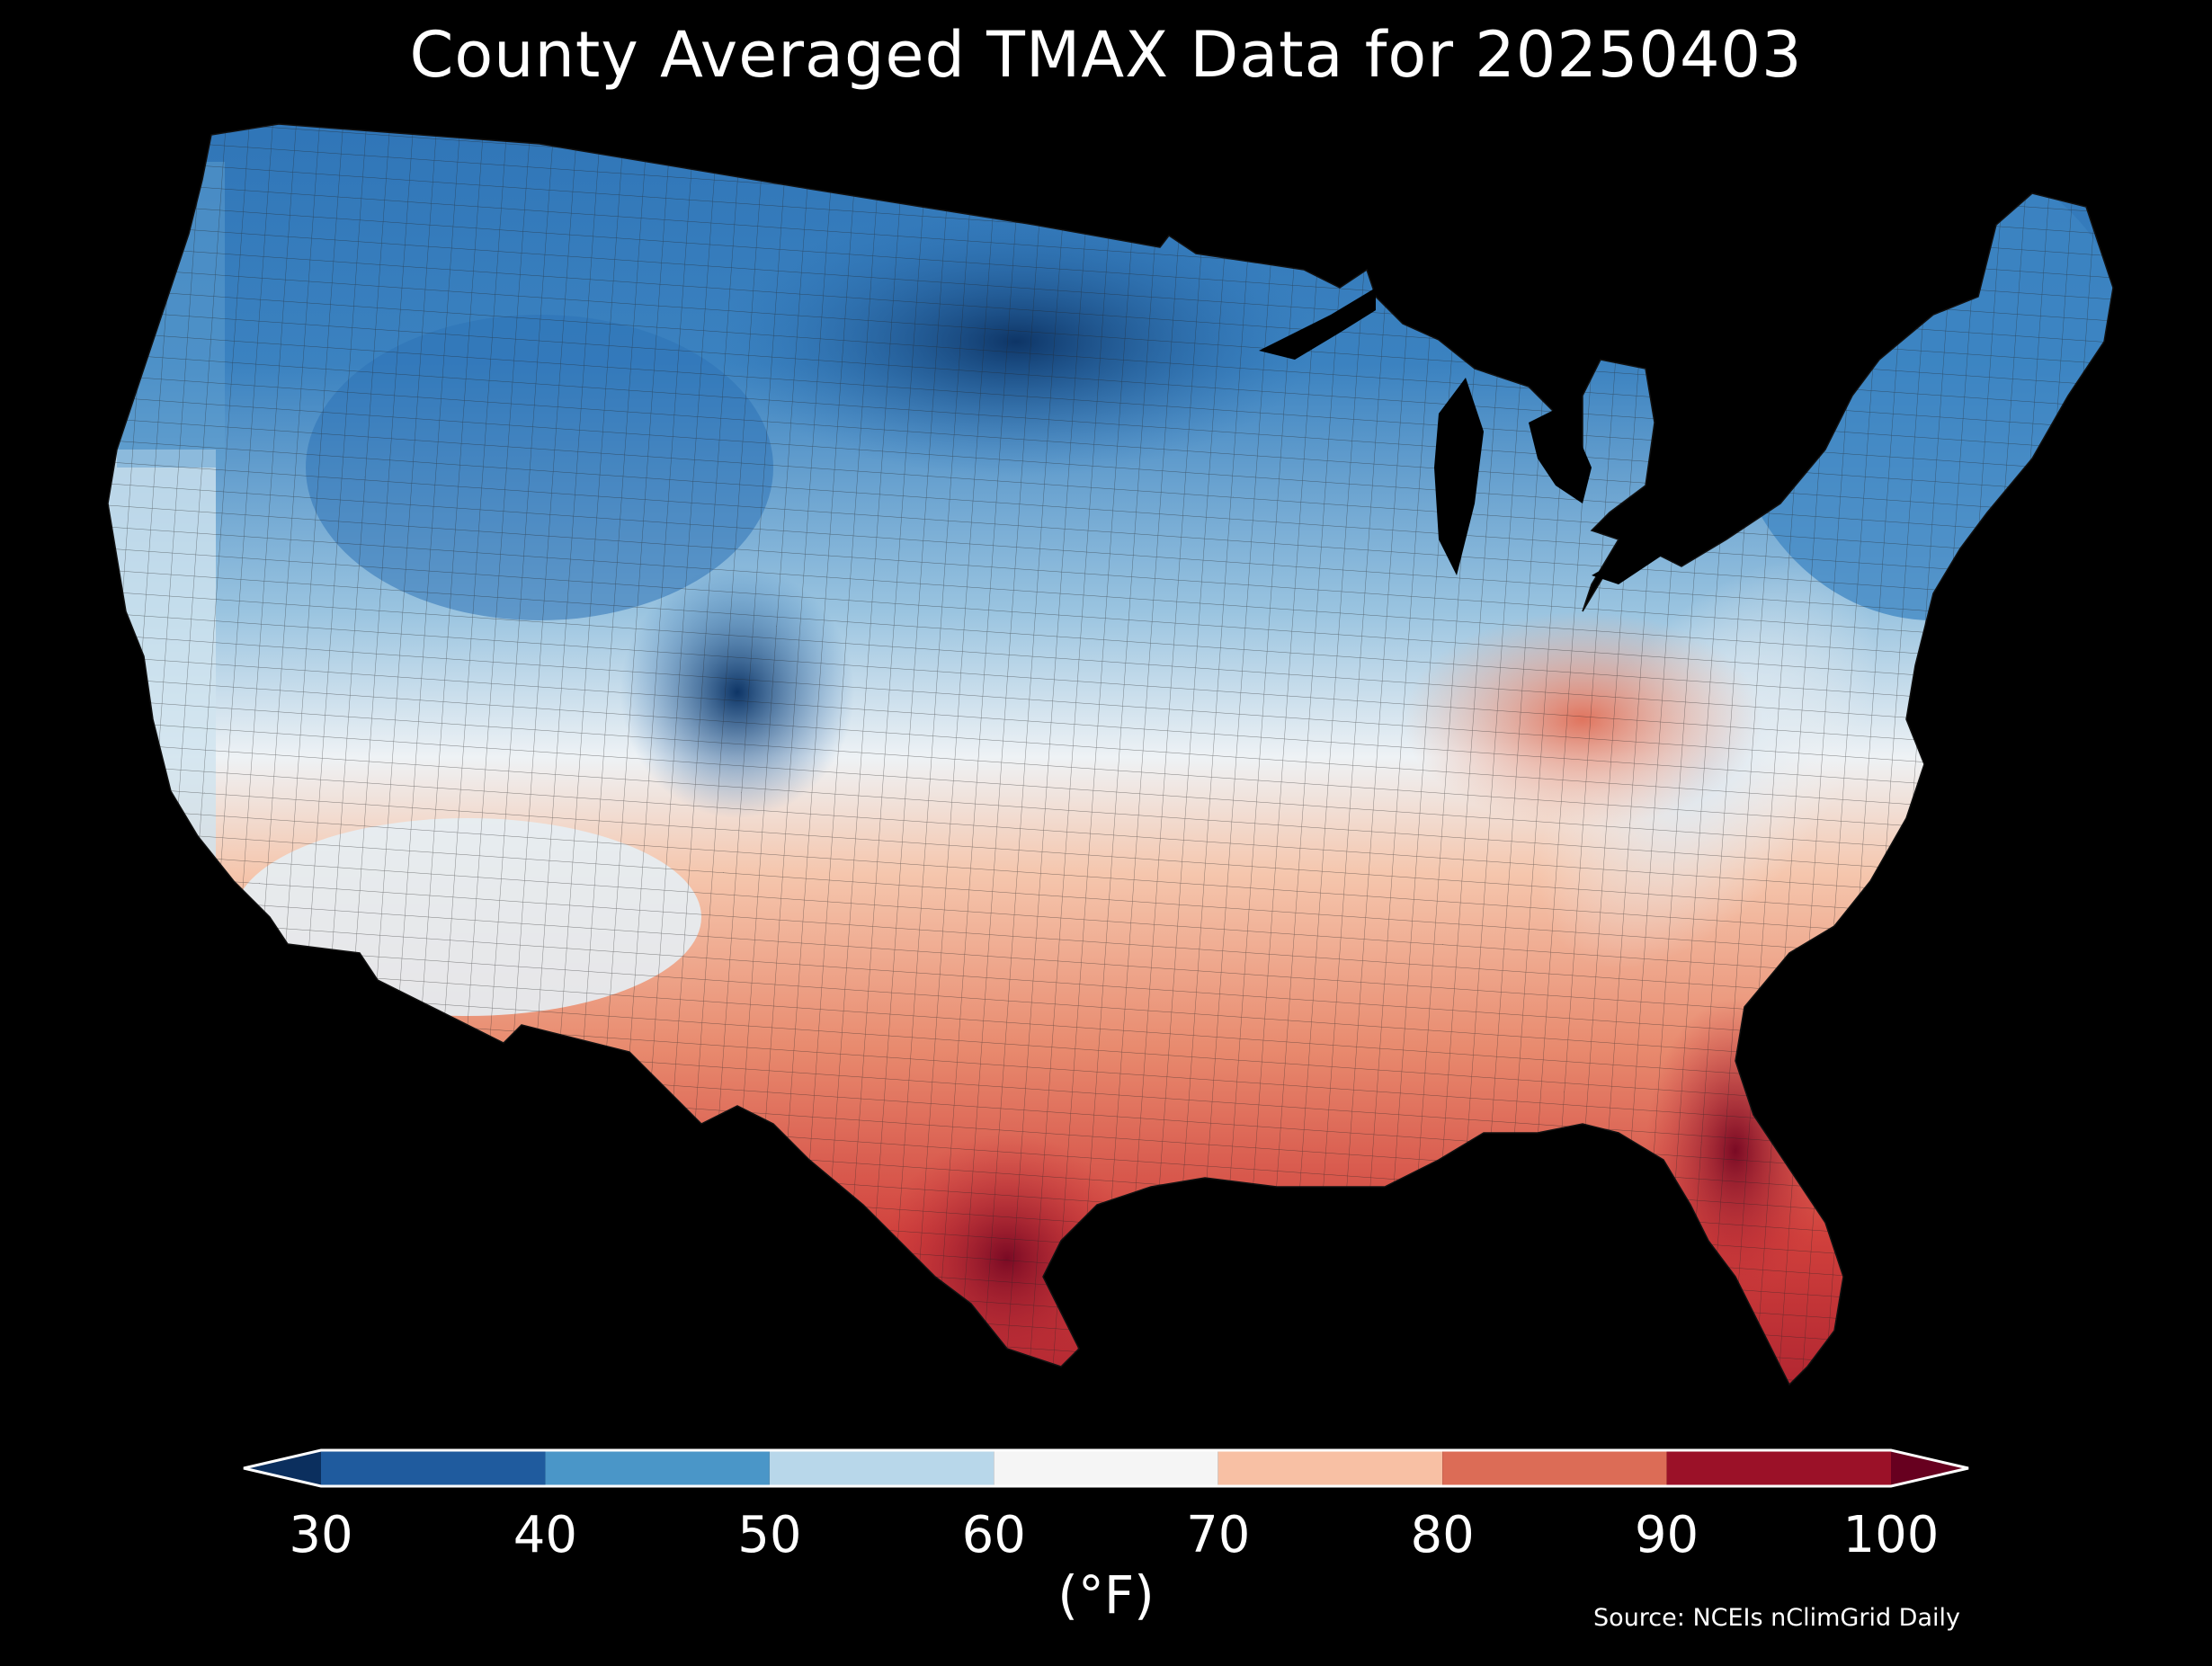 The width and height of the screenshot is (2212, 1666). What do you see at coordinates (1776, 1618) in the screenshot?
I see `source-attribution: Source: NCEIs nClimGrid Daily` at bounding box center [1776, 1618].